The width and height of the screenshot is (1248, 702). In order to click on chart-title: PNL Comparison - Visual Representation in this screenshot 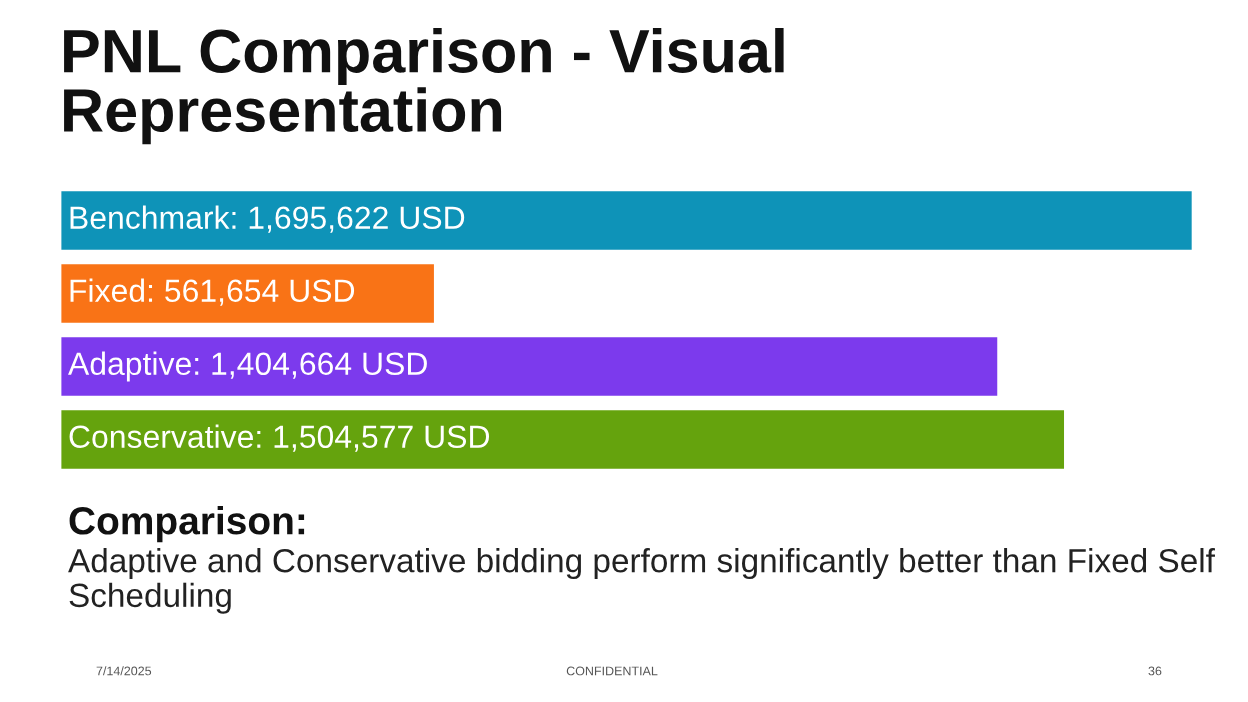, I will do `click(424, 86)`.